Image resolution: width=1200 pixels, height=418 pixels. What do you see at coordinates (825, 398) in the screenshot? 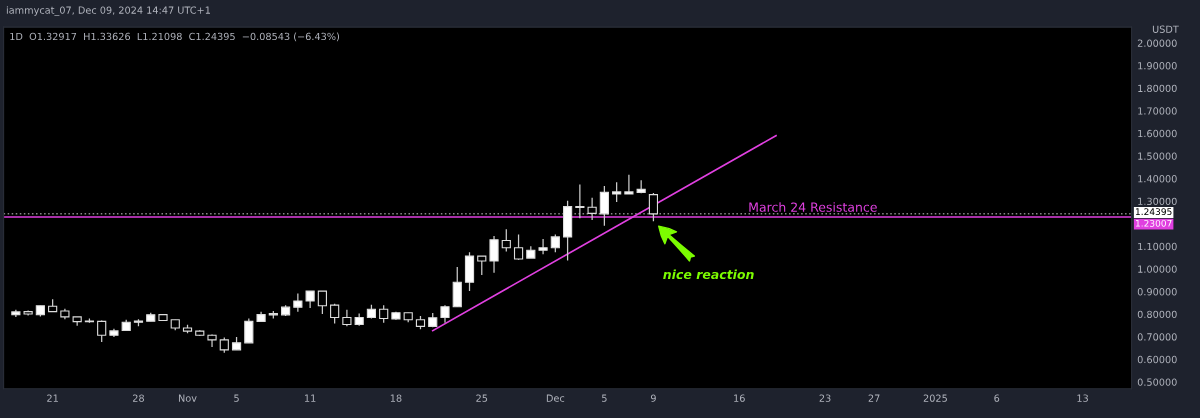
I see `x-tick-label: 23` at bounding box center [825, 398].